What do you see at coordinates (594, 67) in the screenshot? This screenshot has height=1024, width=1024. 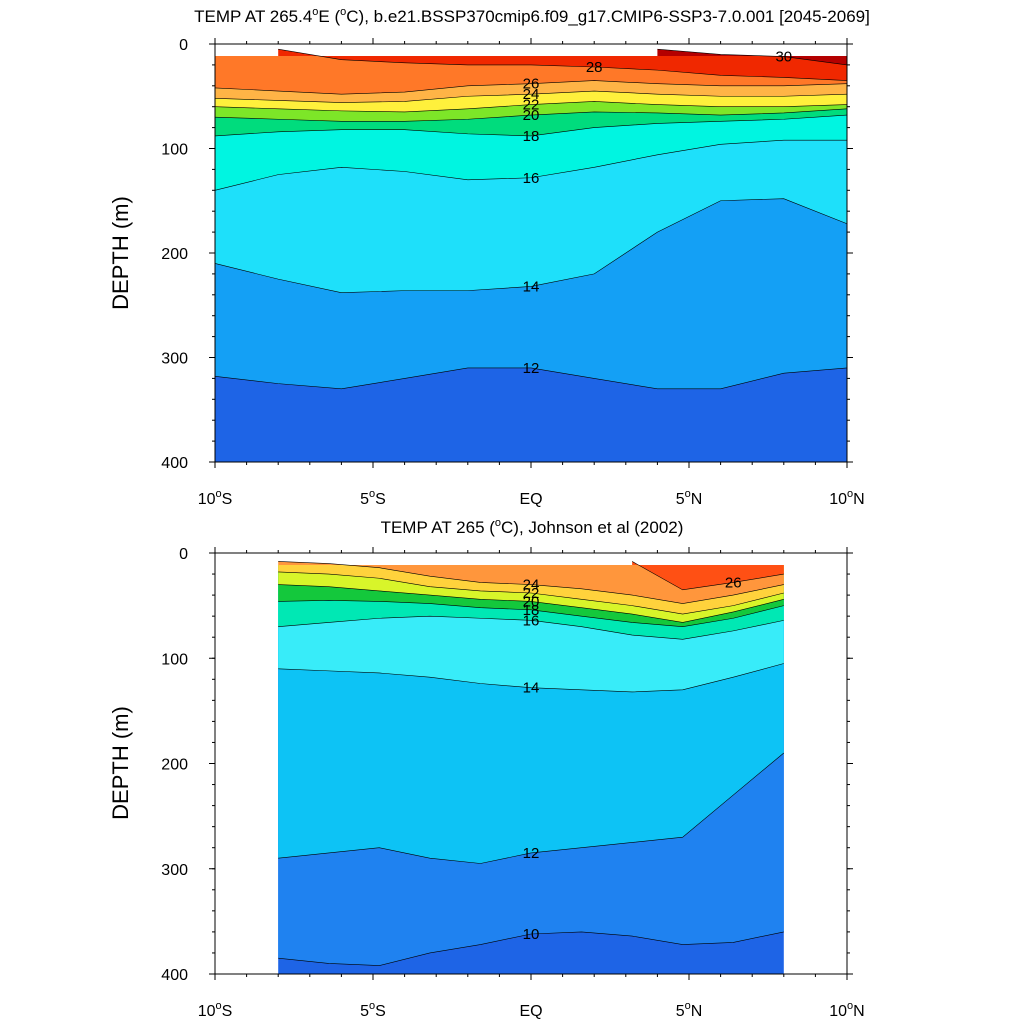 I see `contour-label-28: 28` at bounding box center [594, 67].